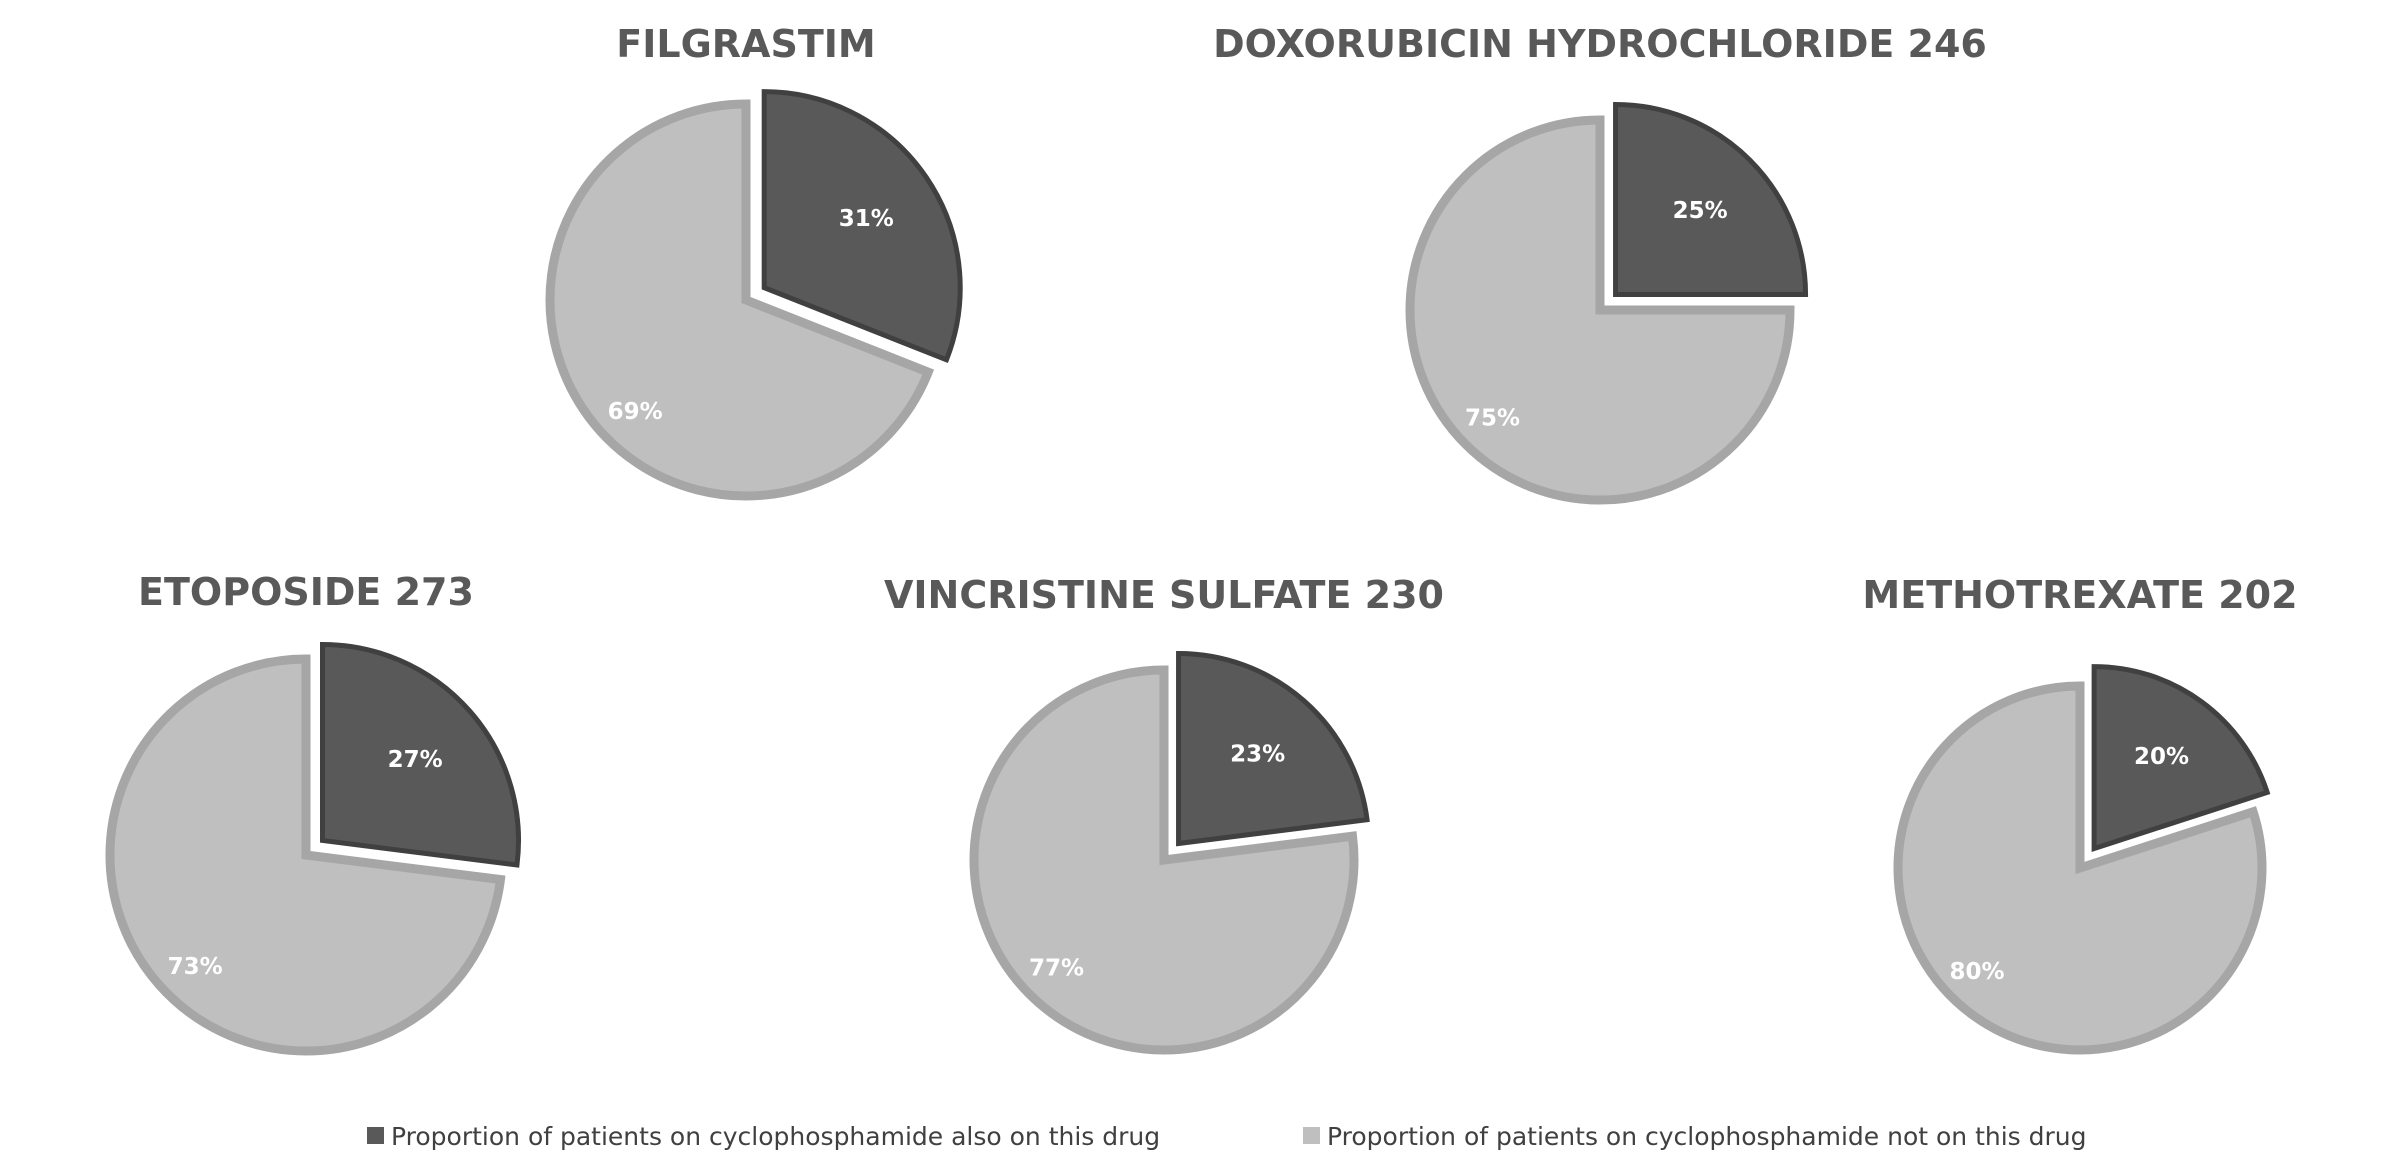 This screenshot has height=1173, width=2388. What do you see at coordinates (2079, 595) in the screenshot?
I see `chart-title: METHOTREXATE 202` at bounding box center [2079, 595].